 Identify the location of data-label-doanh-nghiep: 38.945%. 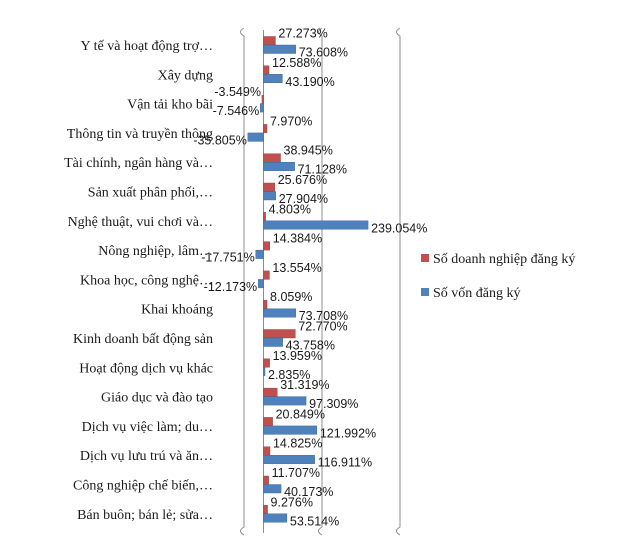
(308, 151).